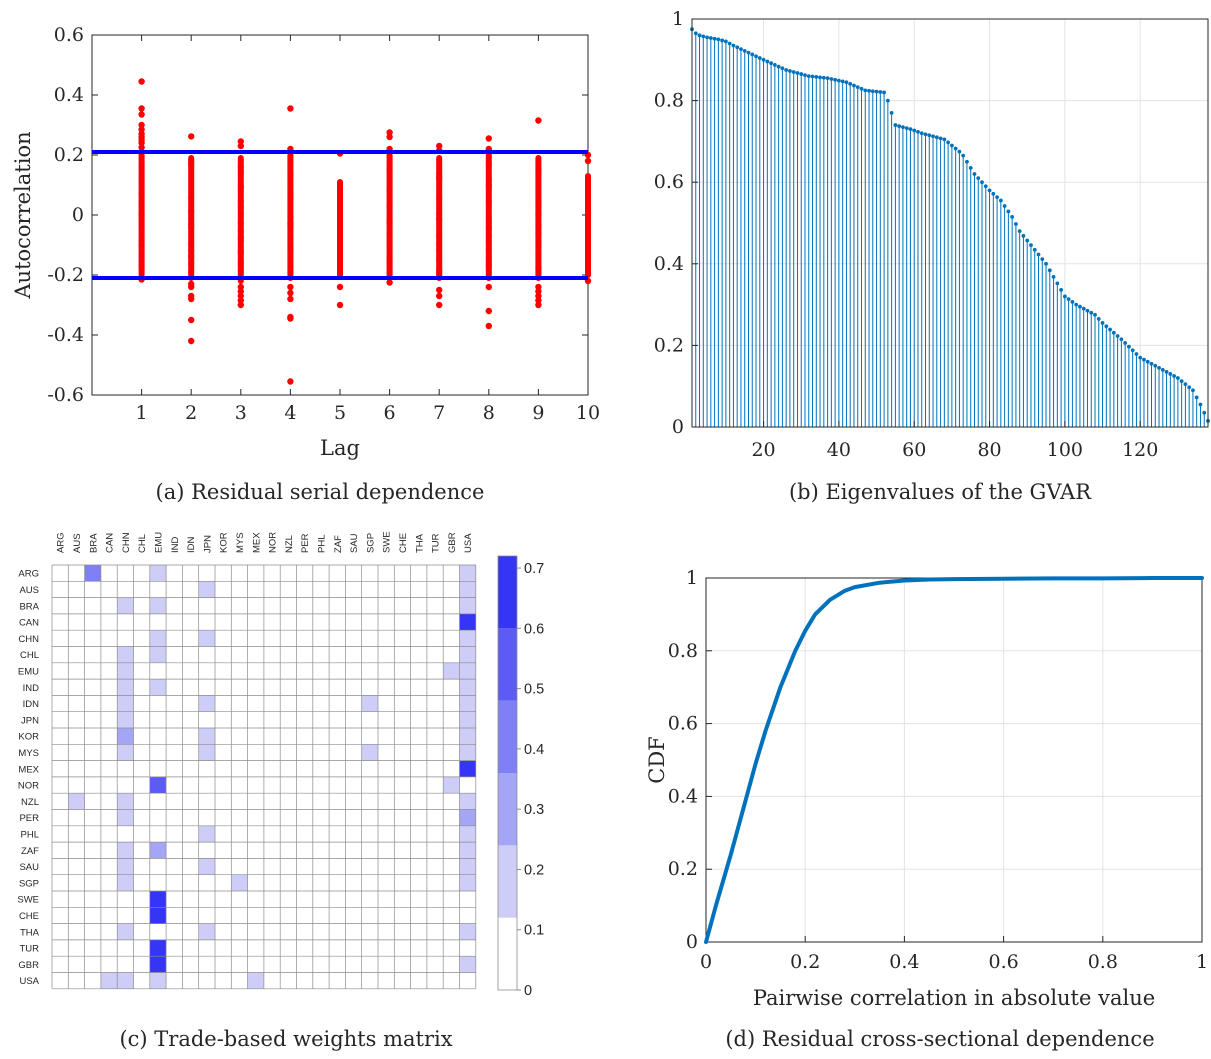 This screenshot has height=1059, width=1211. Describe the element at coordinates (939, 1039) in the screenshot. I see `caption-d: (d) Residual cross-sectional dependence` at that location.